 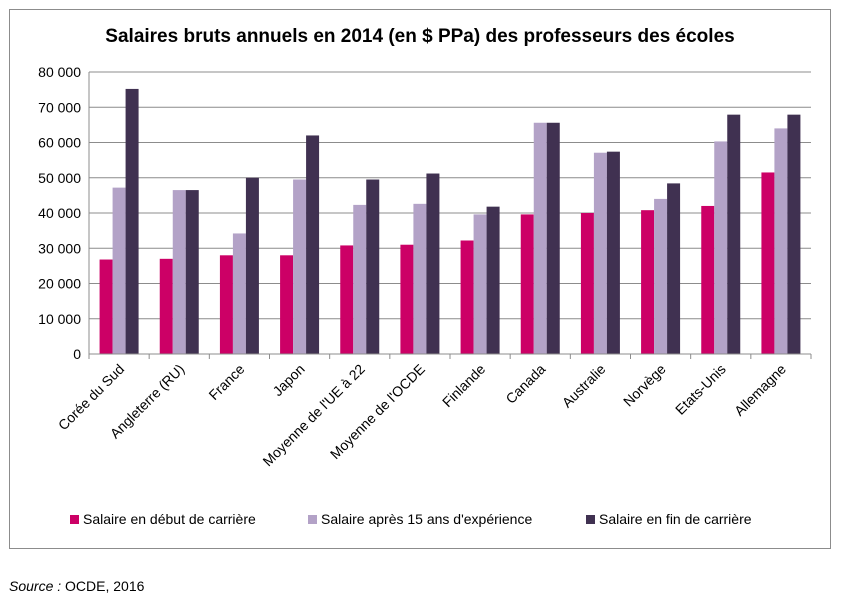 I want to click on y-tick-label: 60 000, so click(x=59, y=143).